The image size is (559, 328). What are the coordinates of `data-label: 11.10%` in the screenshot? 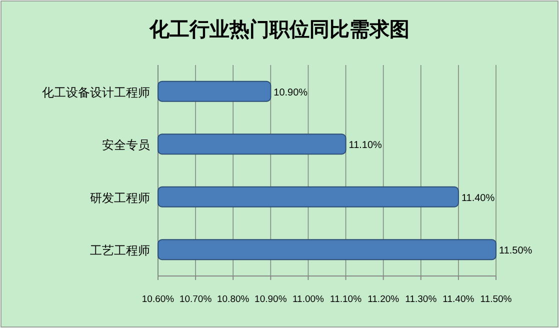 It's located at (365, 146).